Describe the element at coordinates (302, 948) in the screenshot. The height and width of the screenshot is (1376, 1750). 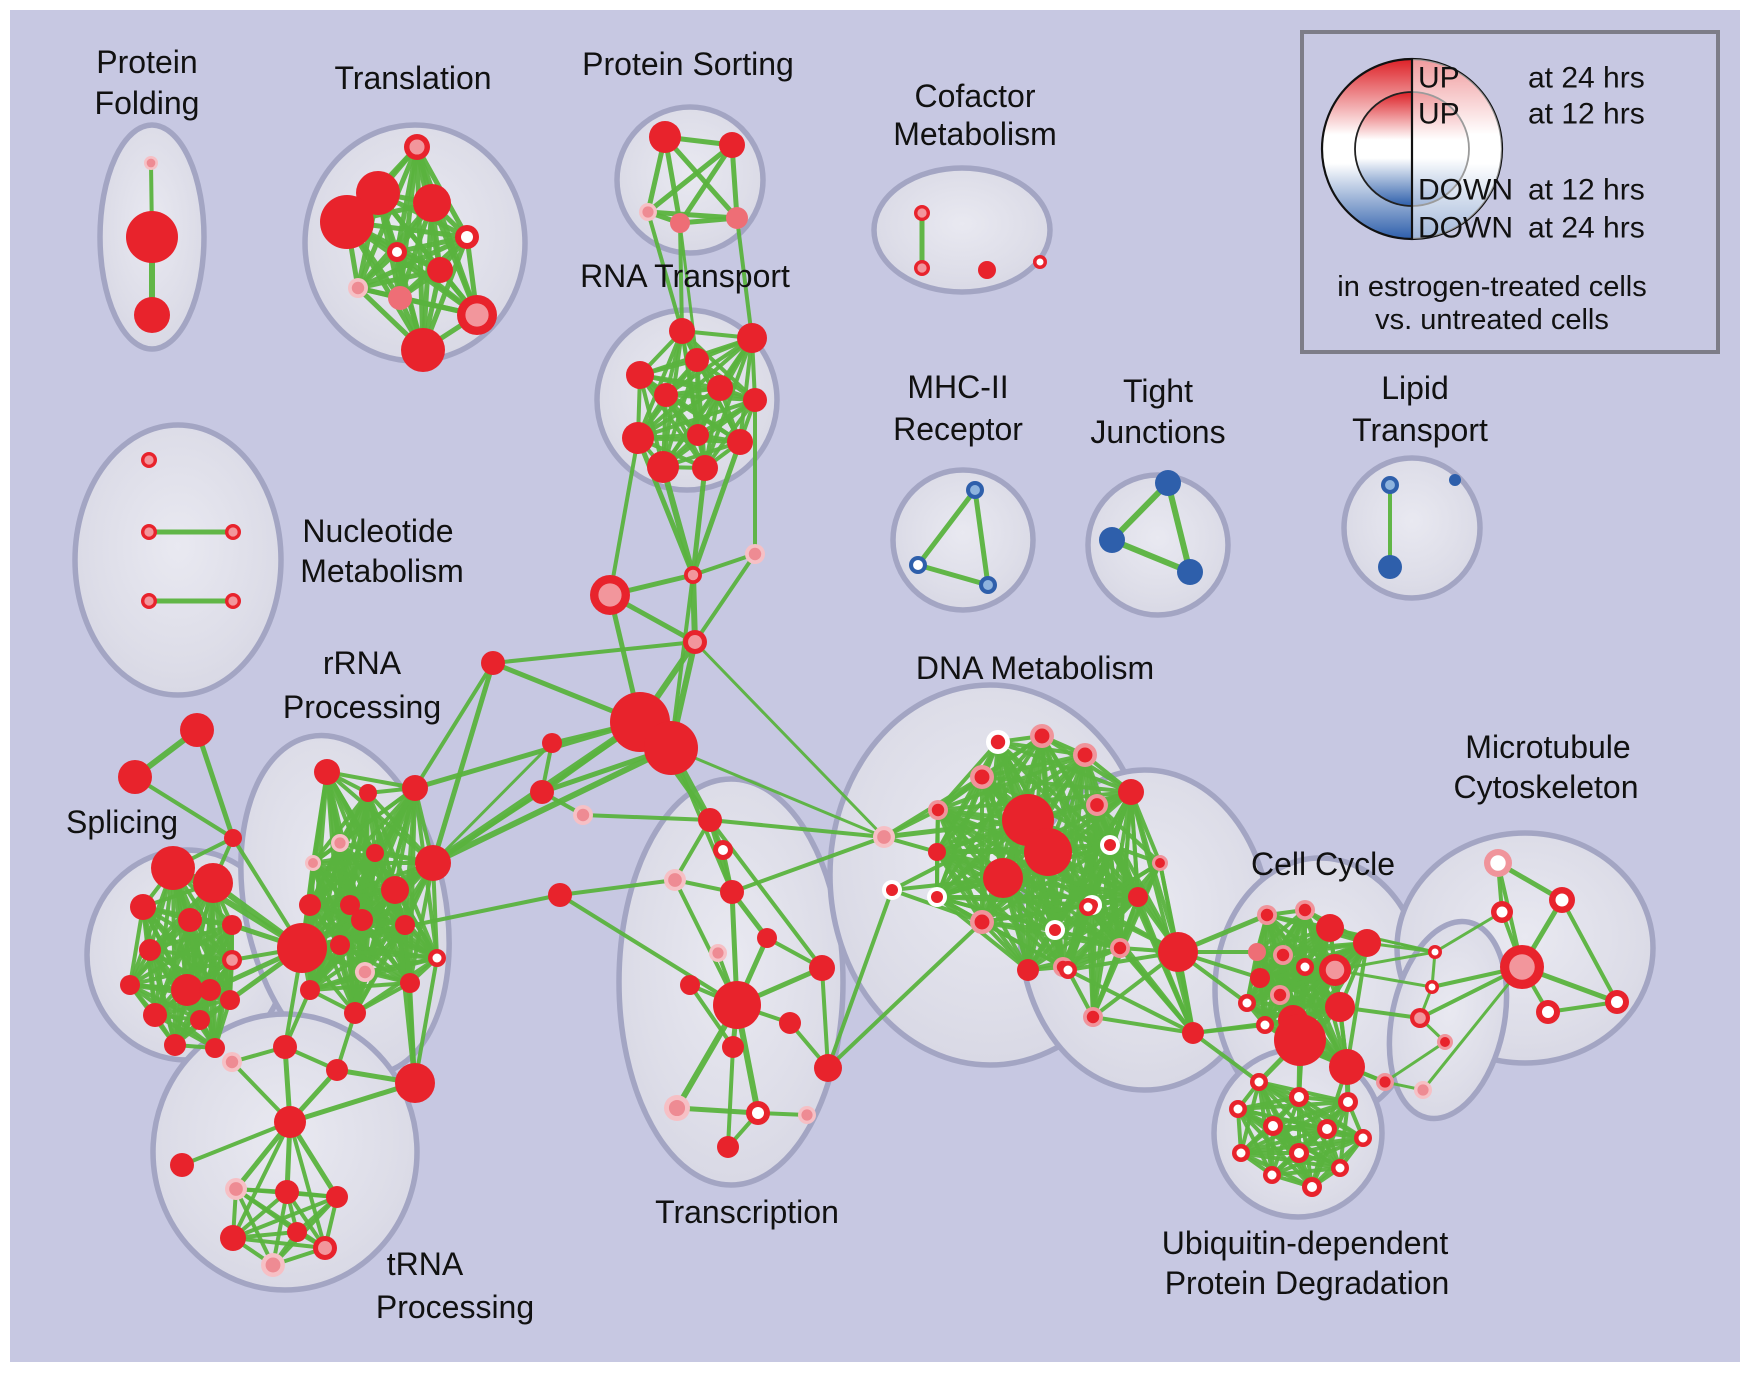
I see `network-node-rr13` at that location.